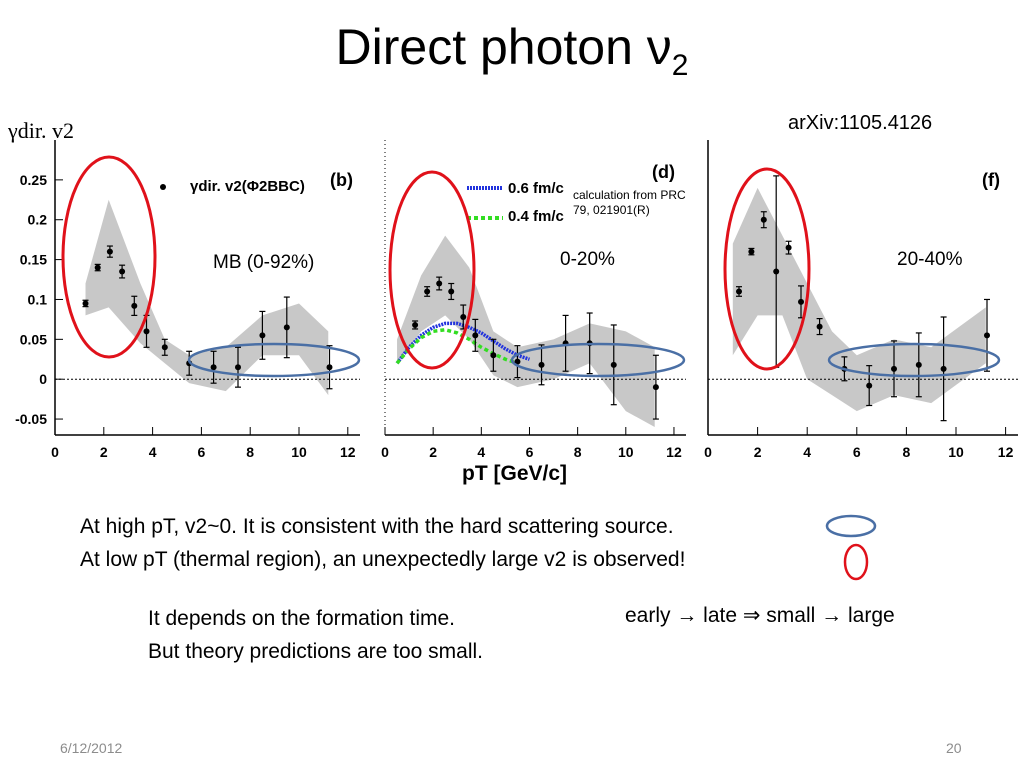 This screenshot has height=768, width=1024. I want to click on y-tick-label: 0.25, so click(33, 180).